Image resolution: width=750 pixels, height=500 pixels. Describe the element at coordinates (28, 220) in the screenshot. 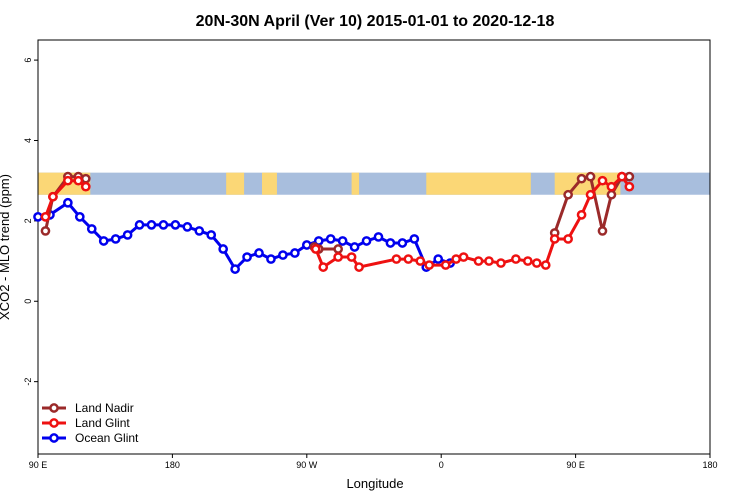

I see `y-tick-label-2: 2` at that location.